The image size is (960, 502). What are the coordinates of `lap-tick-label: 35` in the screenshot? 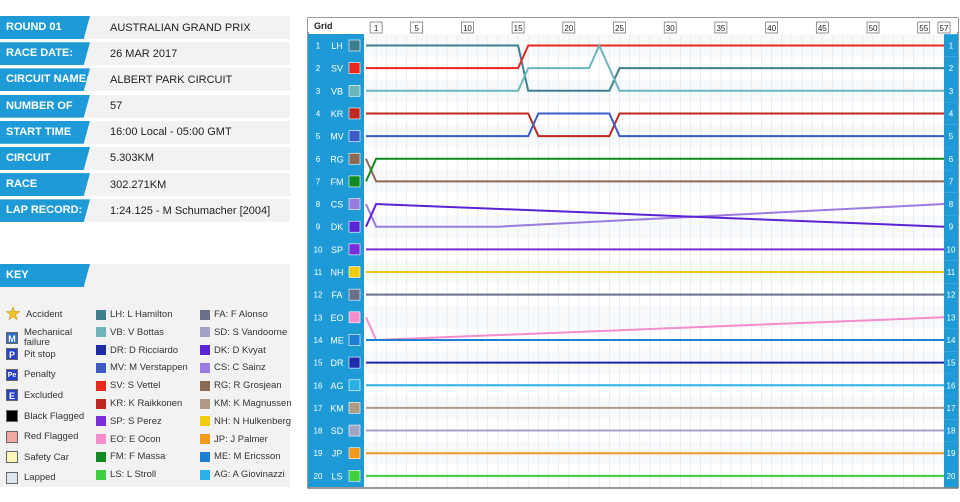 It's located at (720, 28).